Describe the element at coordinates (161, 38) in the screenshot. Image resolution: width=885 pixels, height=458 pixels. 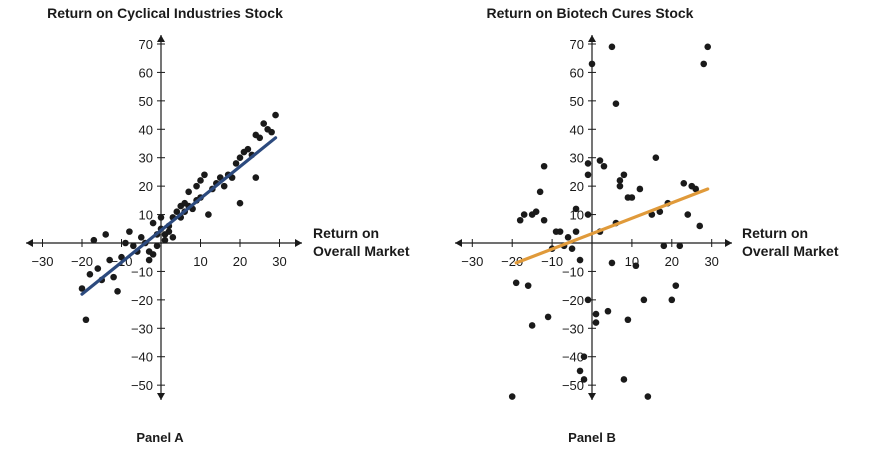
I see `y-axis-arrow-top` at that location.